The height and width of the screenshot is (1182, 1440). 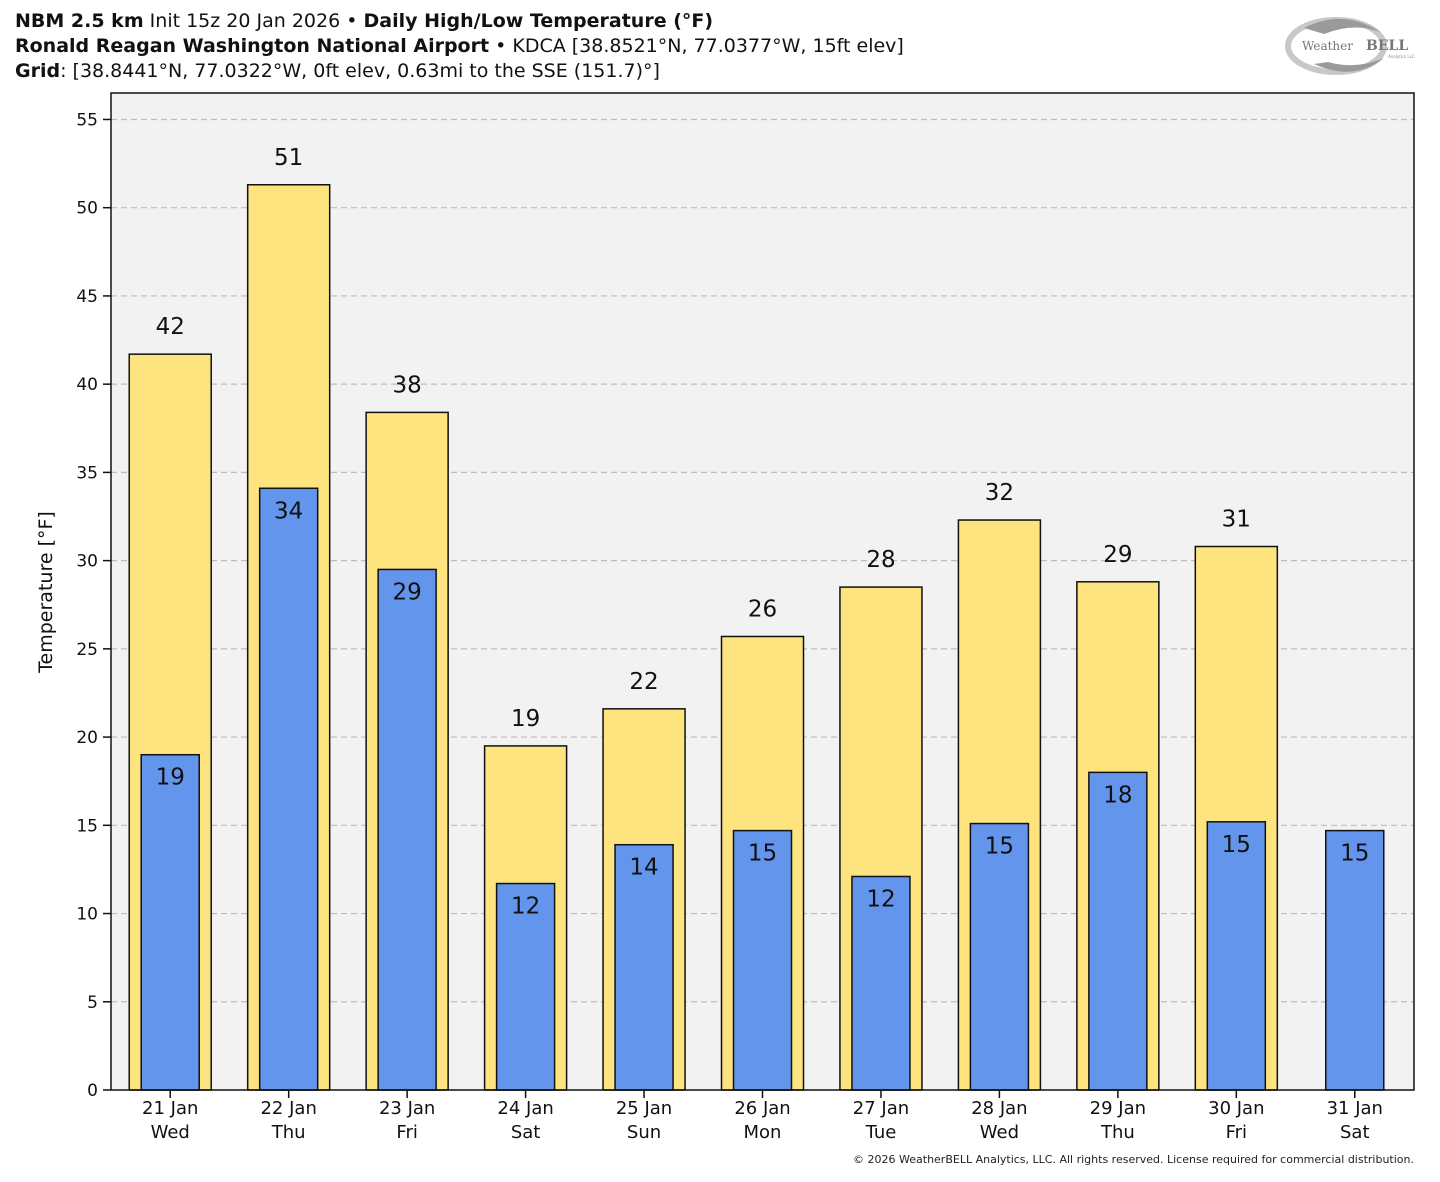 What do you see at coordinates (763, 1132) in the screenshot?
I see `x-tick-day: Mon` at bounding box center [763, 1132].